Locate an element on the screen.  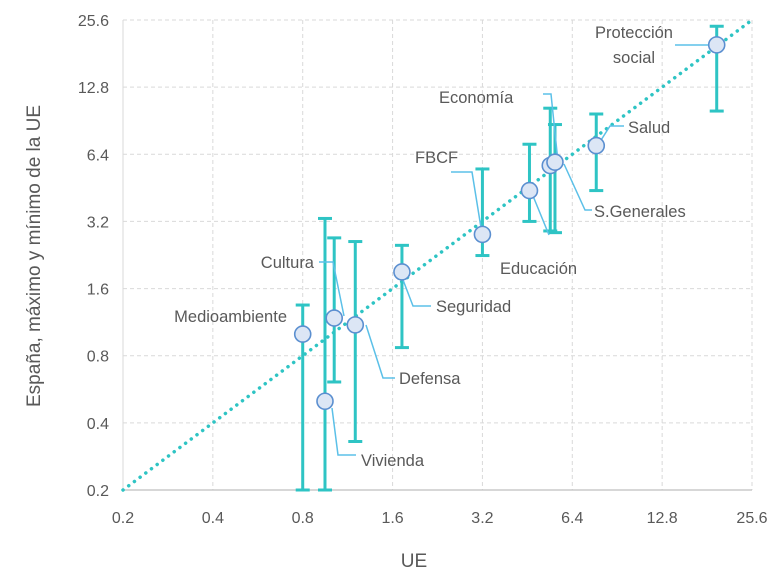
label-cultura: Cultura is located at coordinates (288, 263).